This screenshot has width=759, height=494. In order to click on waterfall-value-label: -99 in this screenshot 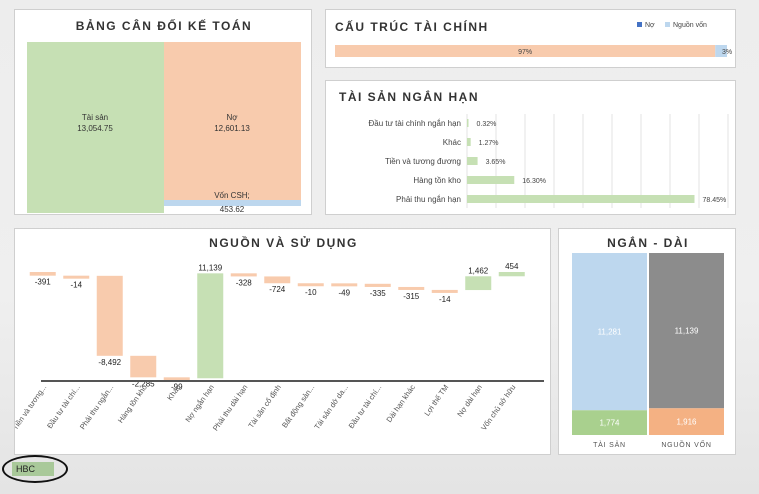, I will do `click(177, 386)`.